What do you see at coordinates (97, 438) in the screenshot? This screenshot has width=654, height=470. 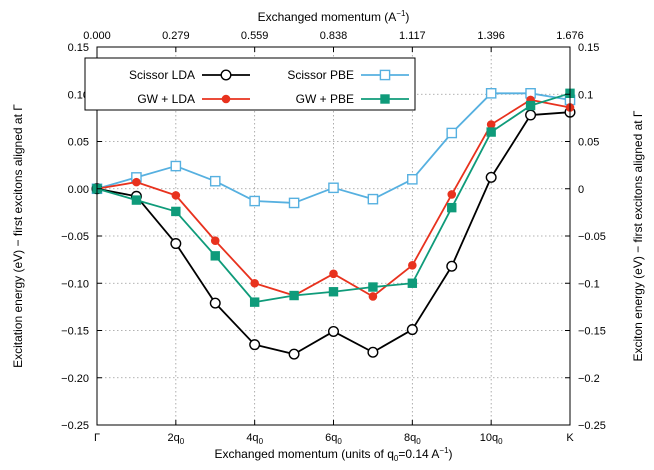 I see `x-tick-label-bottom: Γ` at bounding box center [97, 438].